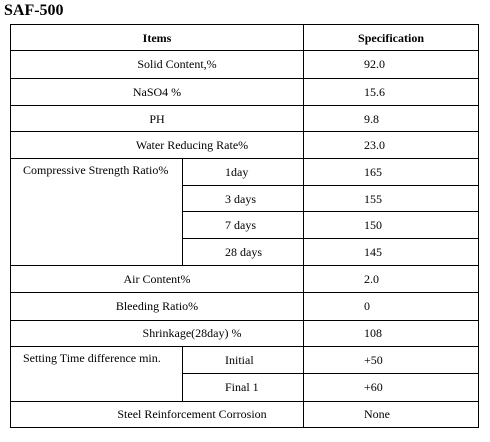 Image resolution: width=490 pixels, height=442 pixels. I want to click on table-row: Water Reducing Rate% 23.0, so click(244, 145).